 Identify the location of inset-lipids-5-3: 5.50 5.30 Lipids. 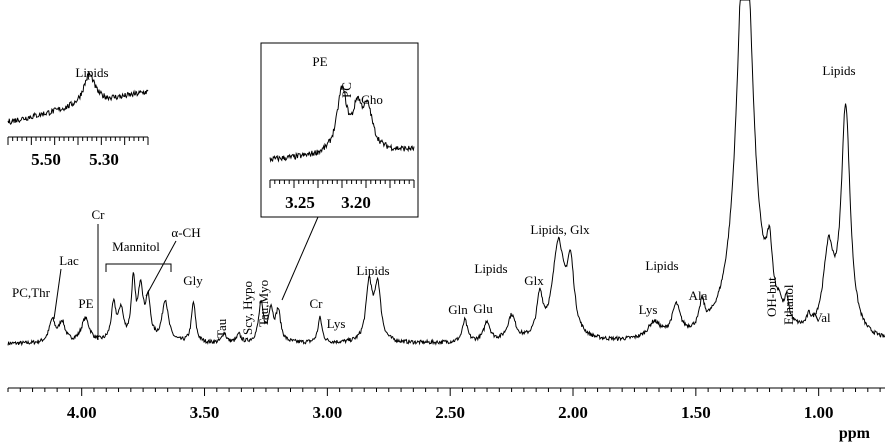
(78, 117).